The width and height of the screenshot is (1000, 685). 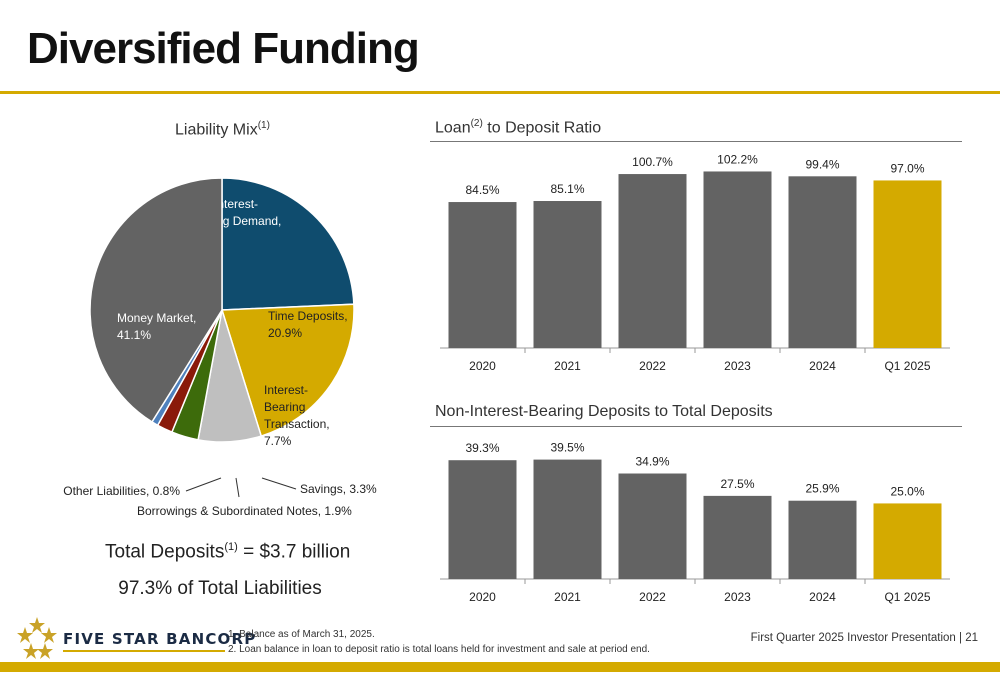 What do you see at coordinates (286, 390) in the screenshot?
I see `pie-label-line: Interest-` at bounding box center [286, 390].